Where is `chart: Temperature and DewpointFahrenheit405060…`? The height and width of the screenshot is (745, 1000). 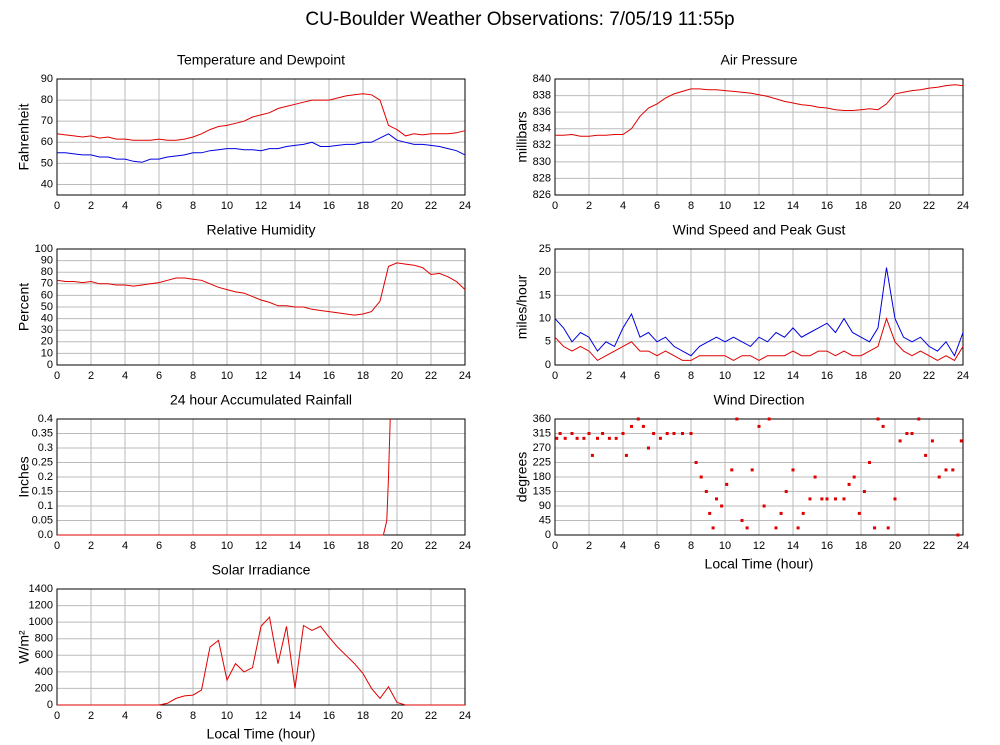
chart: Temperature and DewpointFahrenheit405060… is located at coordinates (243, 132).